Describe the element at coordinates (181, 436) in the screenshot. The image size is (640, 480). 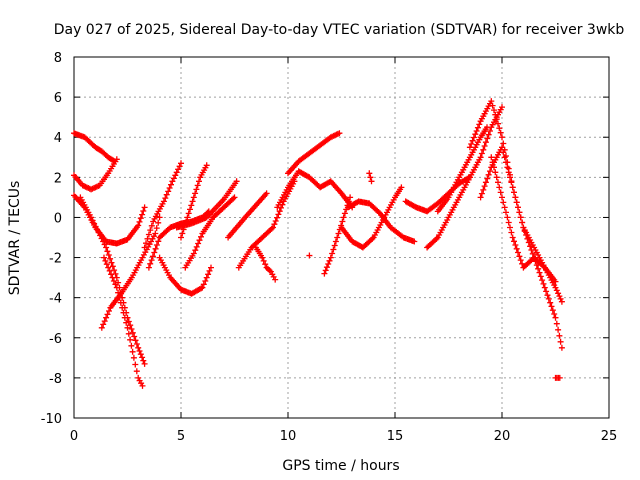
I see `x-tick-label: 5` at that location.